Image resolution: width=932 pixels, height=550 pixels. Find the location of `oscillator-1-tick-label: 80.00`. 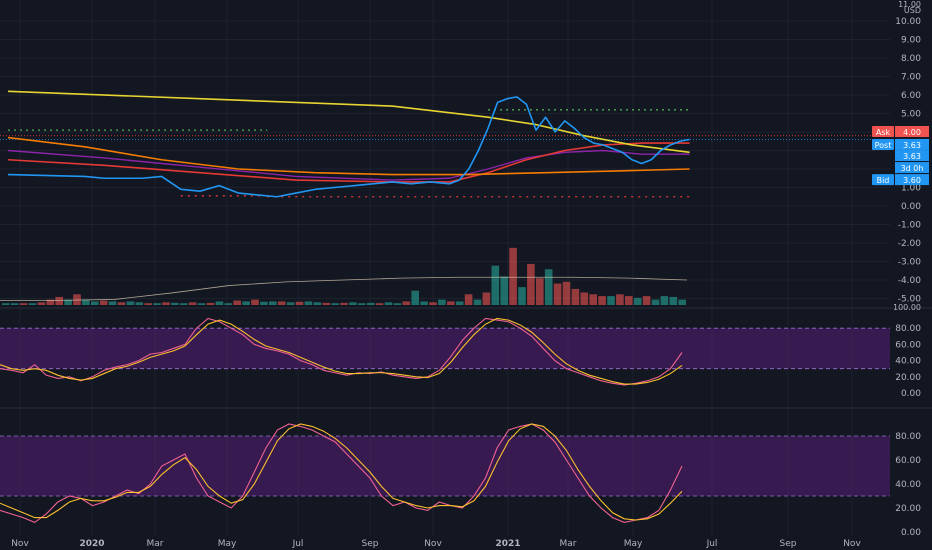

oscillator-1-tick-label: 80.00 is located at coordinates (908, 329).